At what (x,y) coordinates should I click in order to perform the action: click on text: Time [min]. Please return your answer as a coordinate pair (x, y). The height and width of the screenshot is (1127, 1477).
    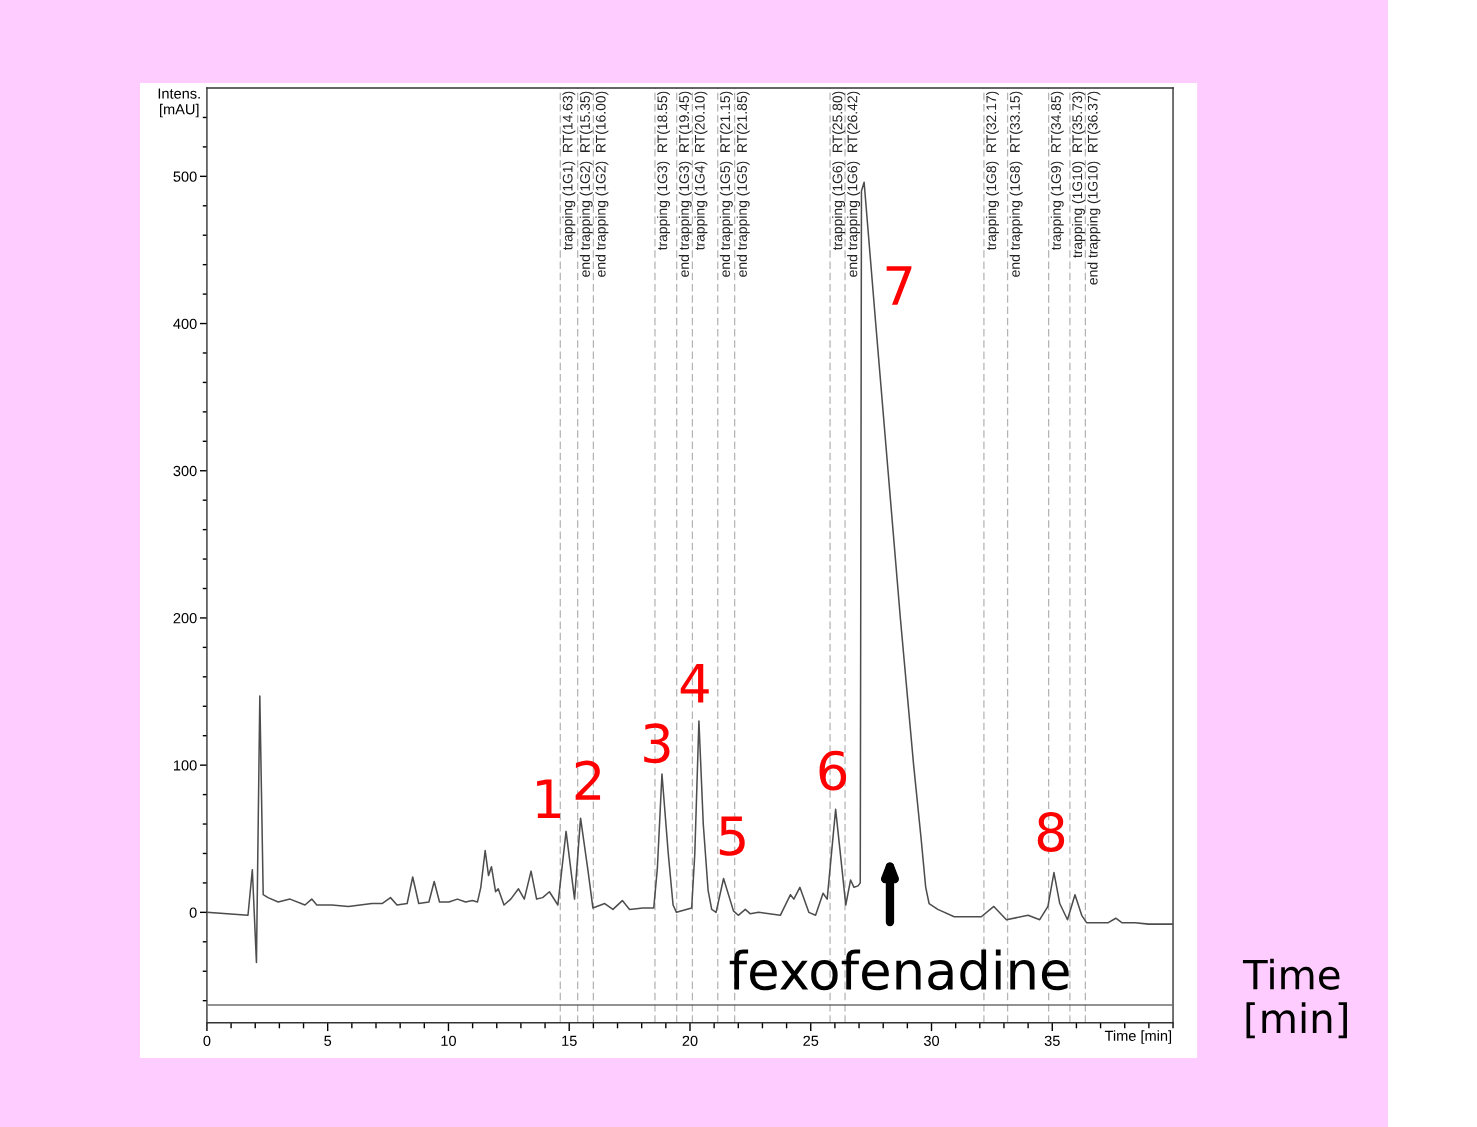
    Looking at the image, I should click on (1294, 998).